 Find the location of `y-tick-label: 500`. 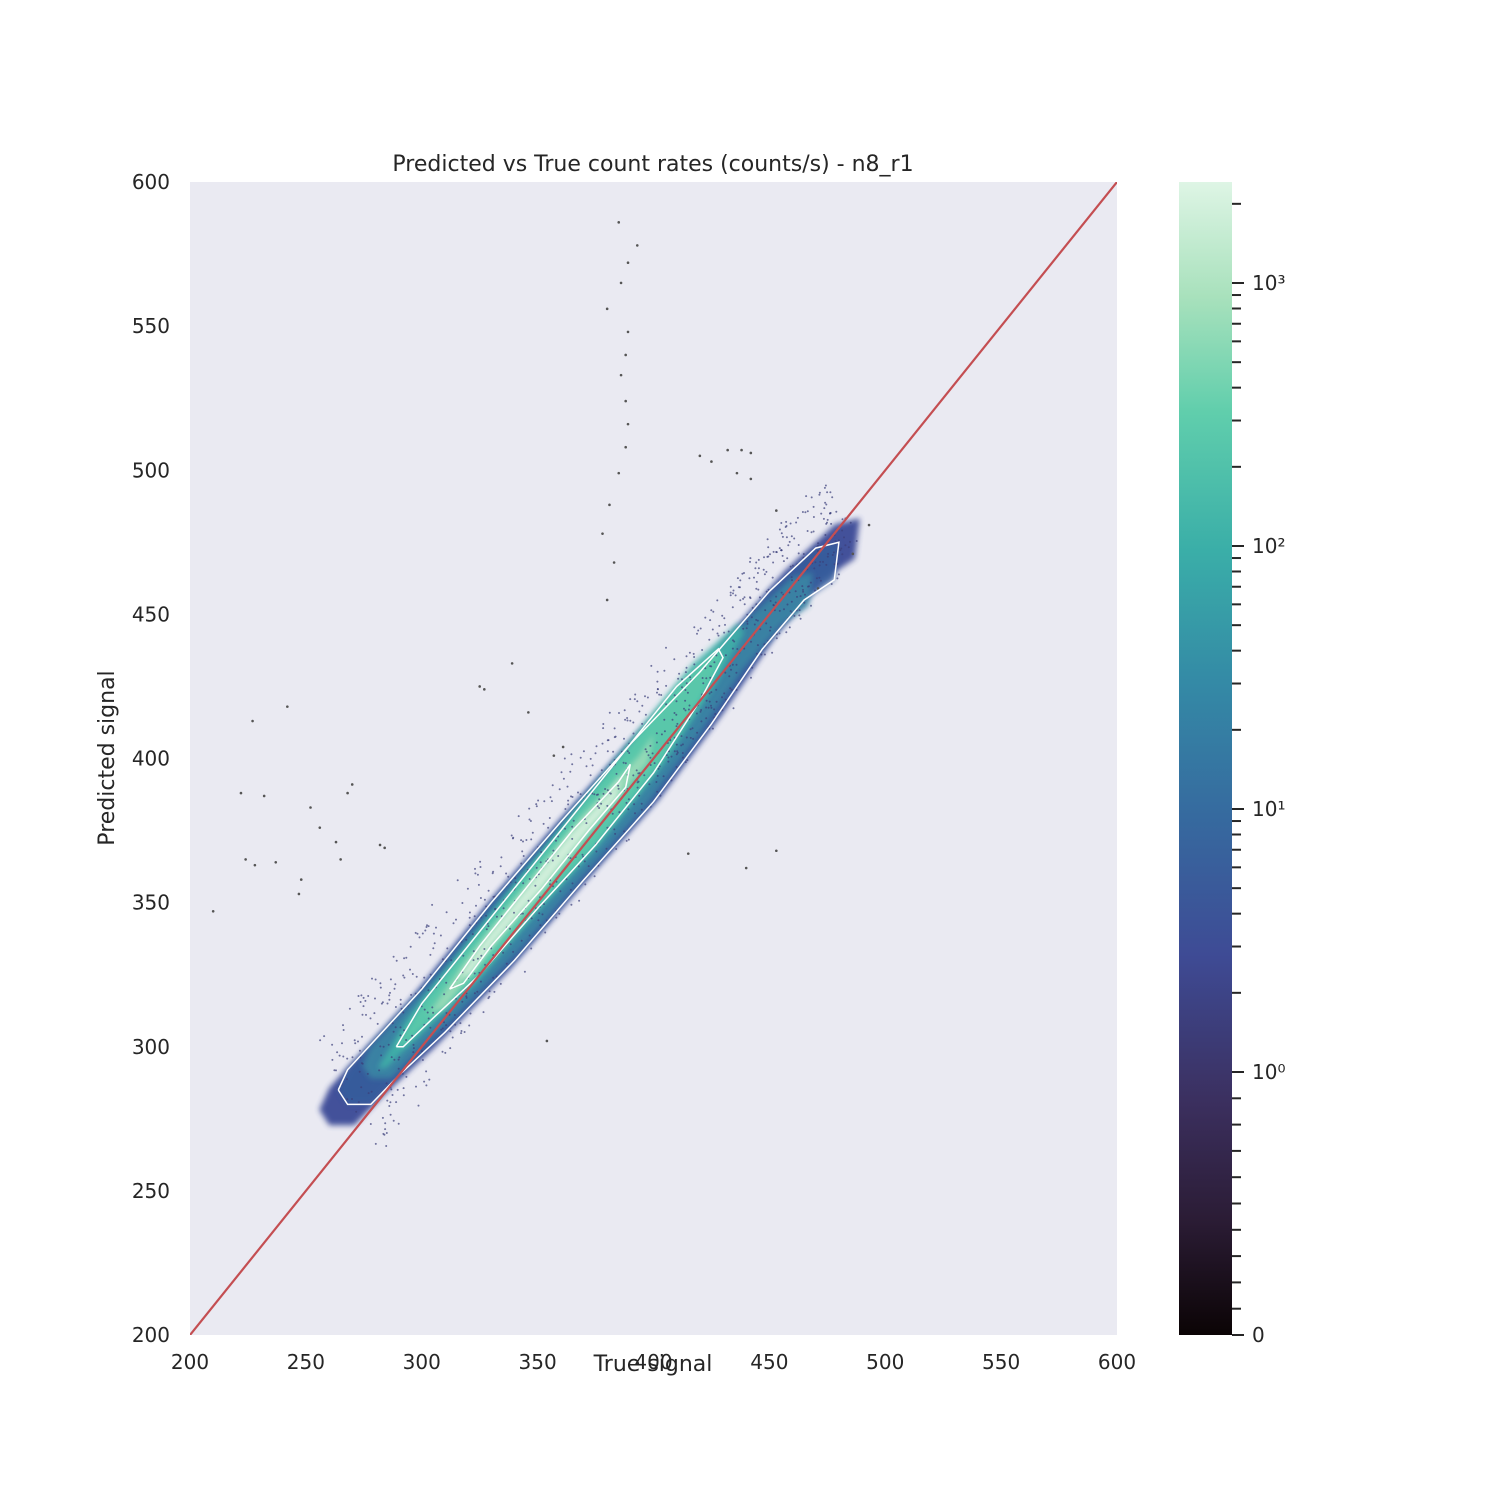

y-tick-label: 500 is located at coordinates (151, 470).